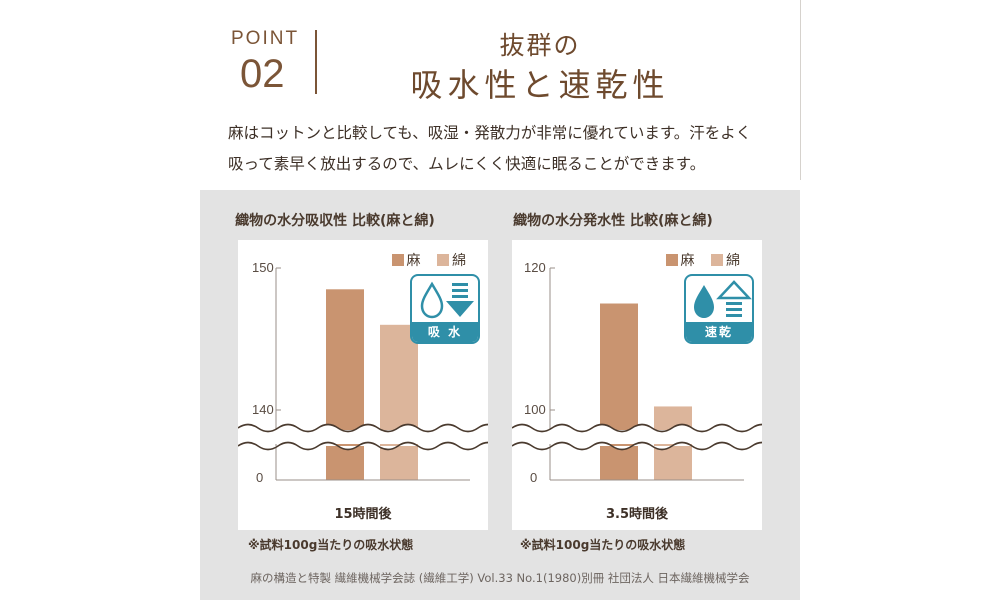 The image size is (1000, 600). What do you see at coordinates (316, 62) in the screenshot?
I see `header-divider` at bounding box center [316, 62].